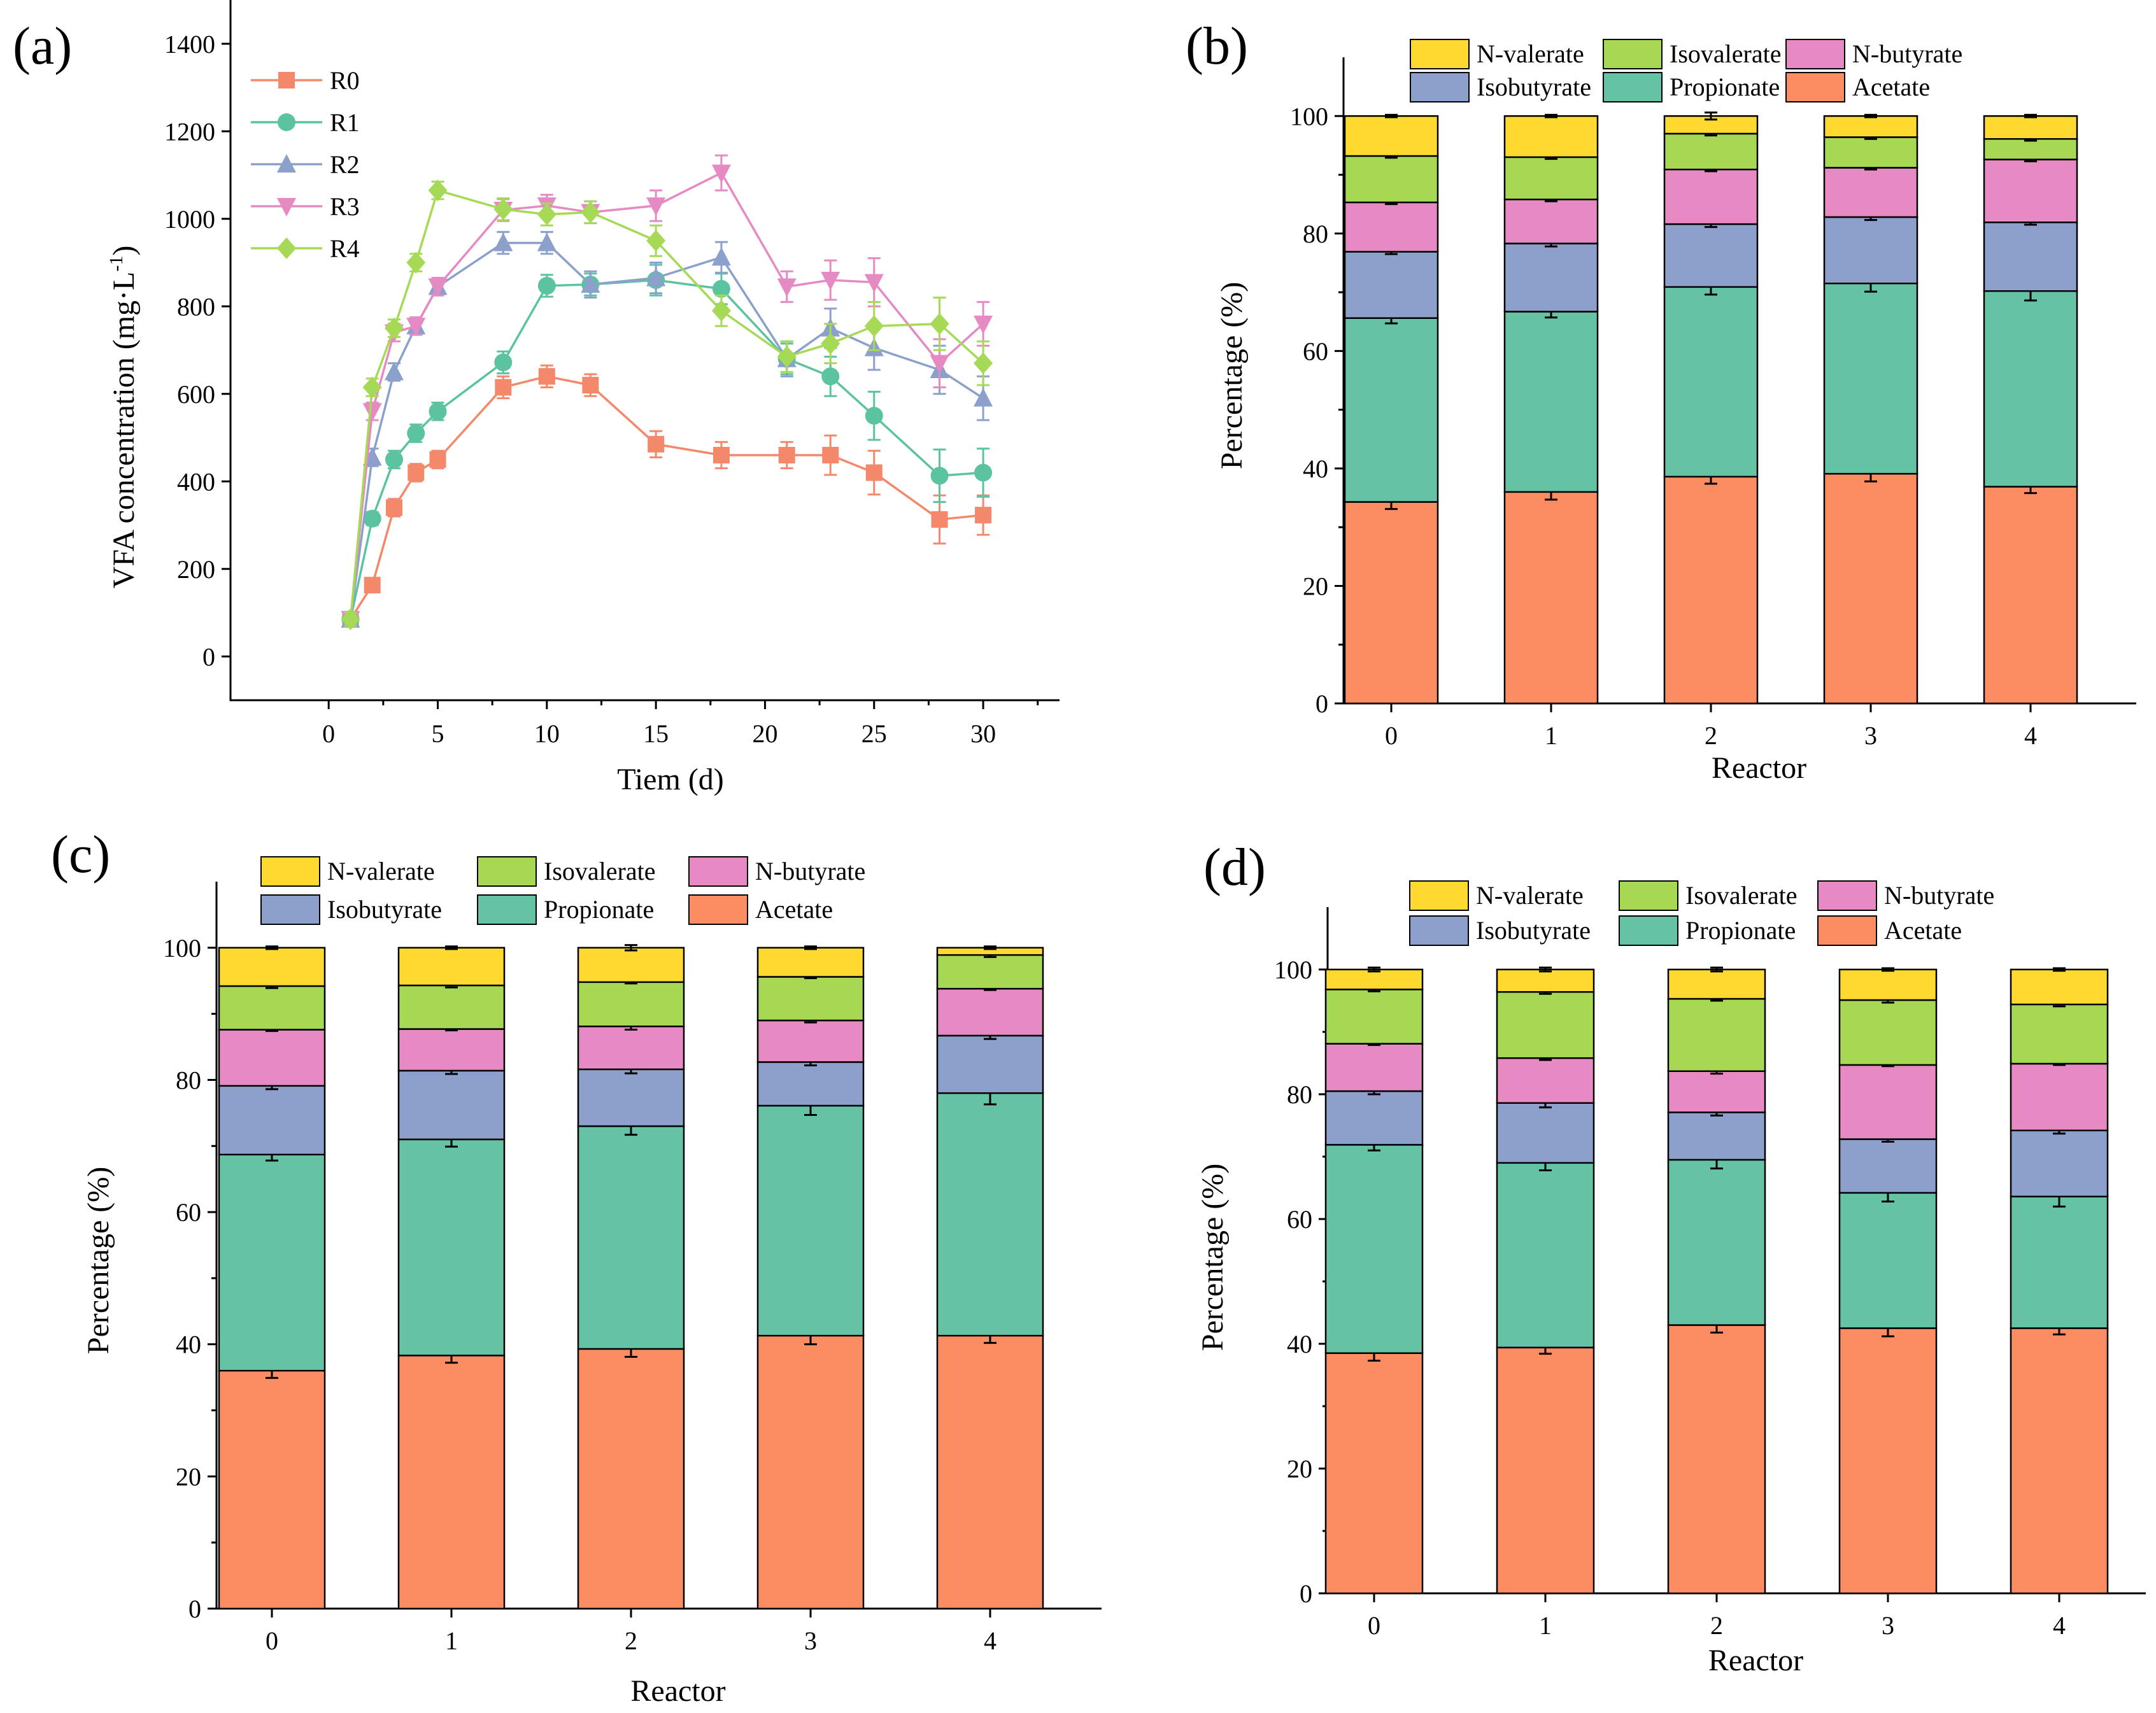 The height and width of the screenshot is (1713, 2156). What do you see at coordinates (194, 1609) in the screenshot?
I see `y-tick-label: 0` at bounding box center [194, 1609].